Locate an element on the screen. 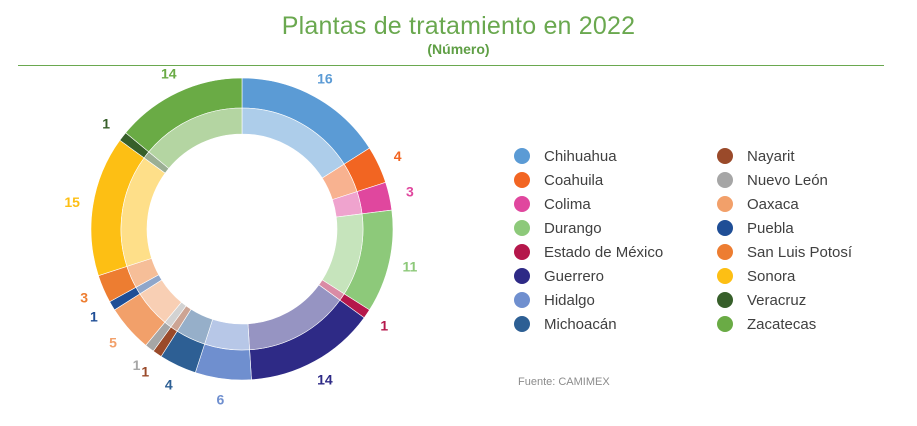  data-label-sonora: 15 is located at coordinates (72, 202).